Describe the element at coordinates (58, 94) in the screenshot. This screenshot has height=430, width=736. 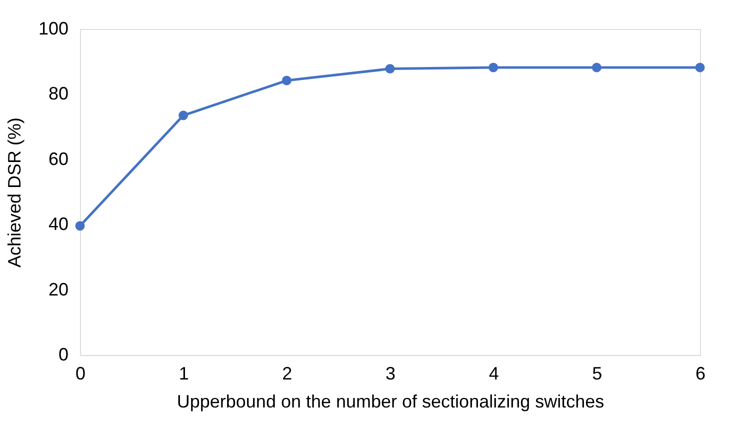
I see `y-tick-label: 80` at that location.